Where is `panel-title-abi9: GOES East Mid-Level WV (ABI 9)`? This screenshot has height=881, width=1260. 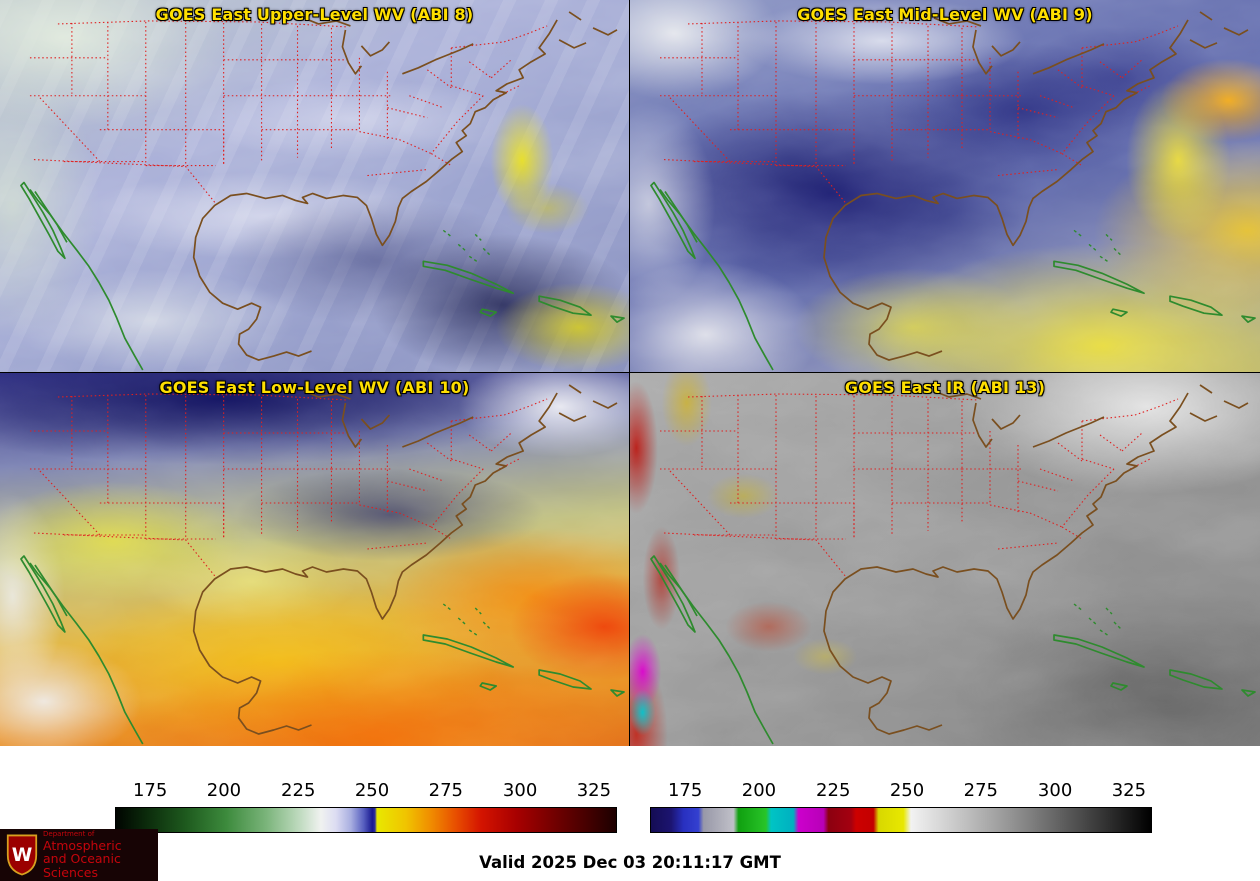 panel-title-abi9: GOES East Mid-Level WV (ABI 9) is located at coordinates (945, 14).